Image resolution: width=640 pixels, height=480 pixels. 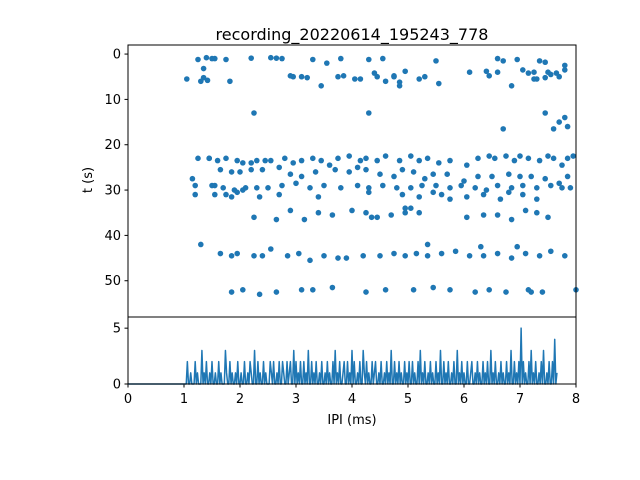 What do you see at coordinates (117, 55) in the screenshot?
I see `raster-y-tick-label: 0` at bounding box center [117, 55].